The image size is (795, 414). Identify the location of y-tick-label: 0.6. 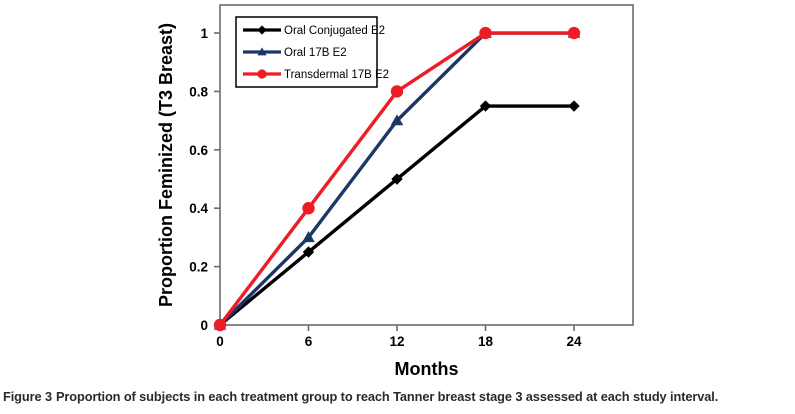
(198, 150).